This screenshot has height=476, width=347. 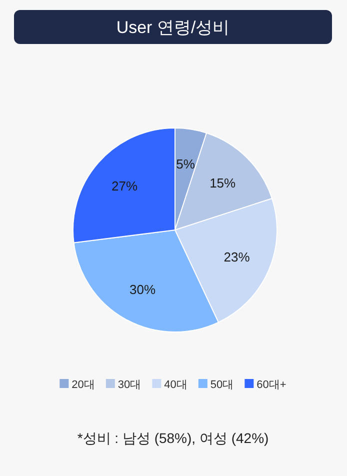 What do you see at coordinates (186, 164) in the screenshot?
I see `data-label: 5%` at bounding box center [186, 164].